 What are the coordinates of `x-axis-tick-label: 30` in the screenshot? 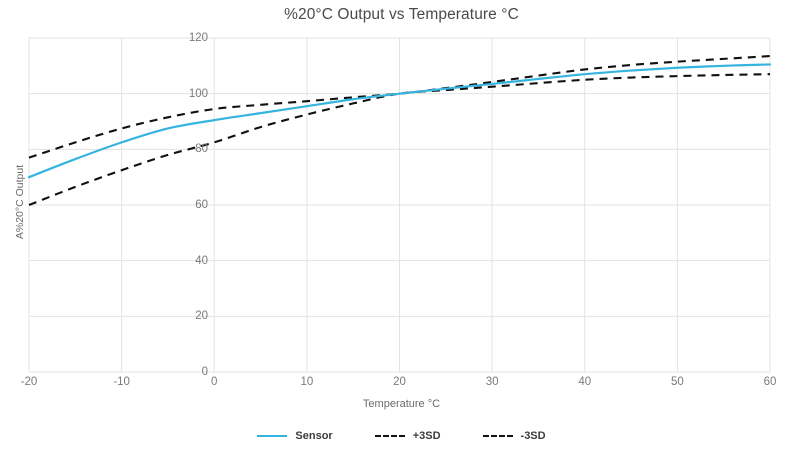 It's located at (492, 382).